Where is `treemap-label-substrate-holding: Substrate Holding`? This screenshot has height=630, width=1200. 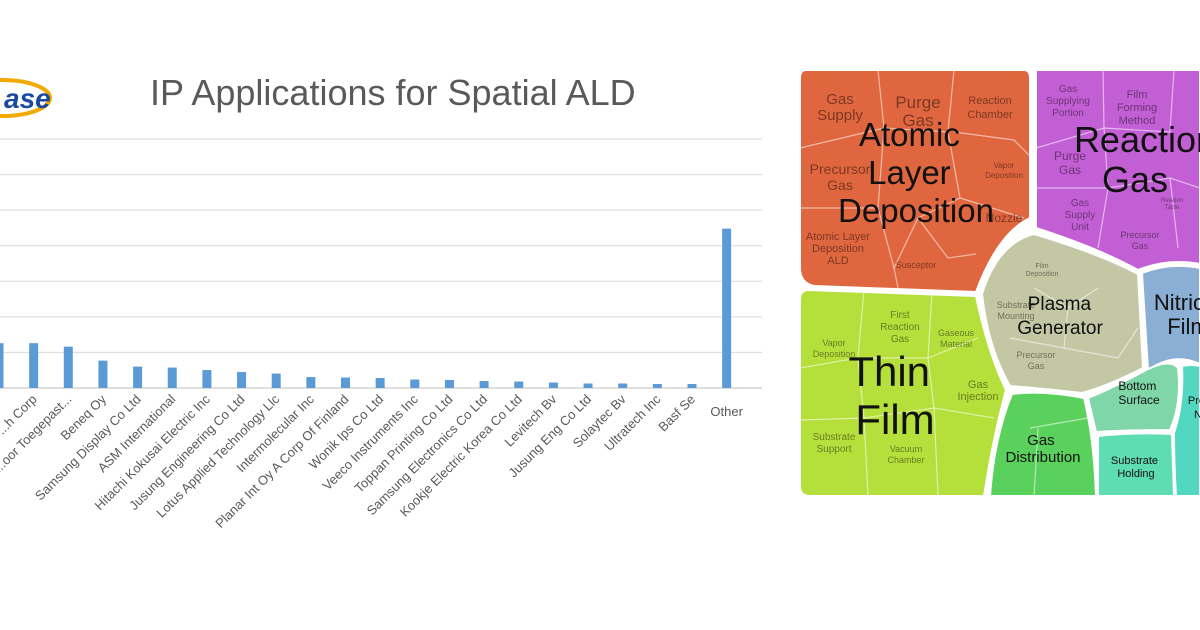
treemap-label-substrate-holding: Substrate Holding is located at coordinates (1136, 467).